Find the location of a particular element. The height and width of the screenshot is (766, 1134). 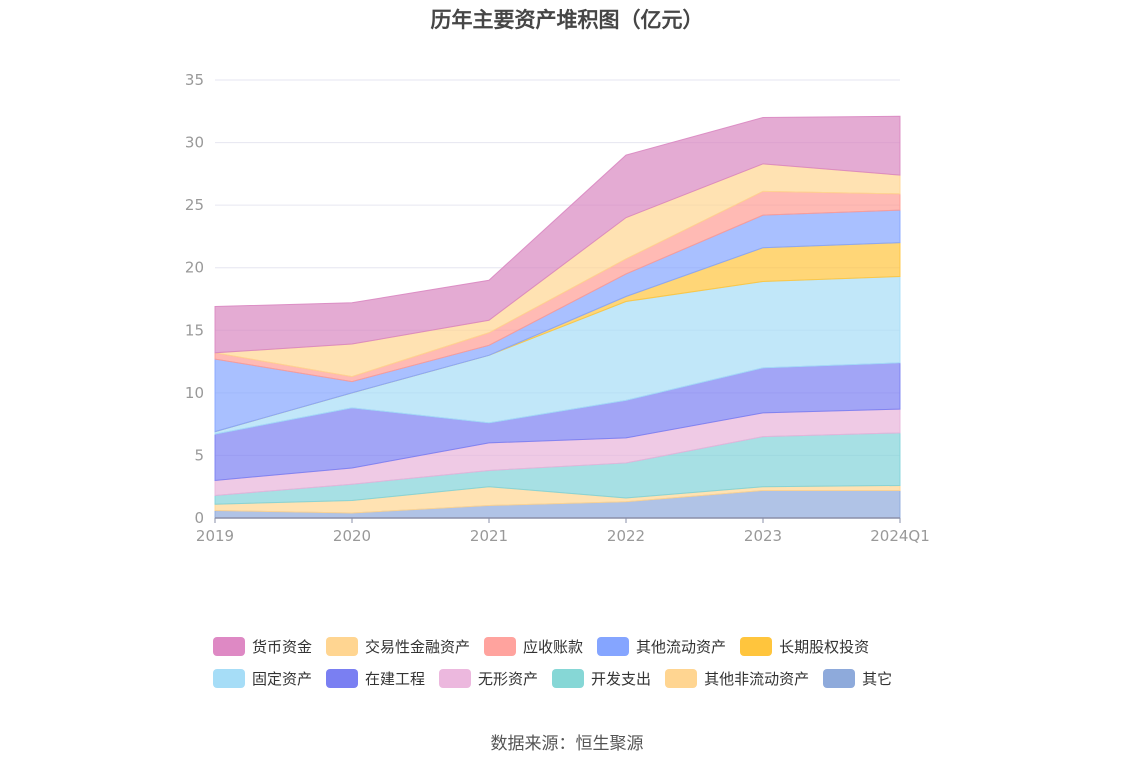

legend-item: 应收账款 is located at coordinates (533, 646).